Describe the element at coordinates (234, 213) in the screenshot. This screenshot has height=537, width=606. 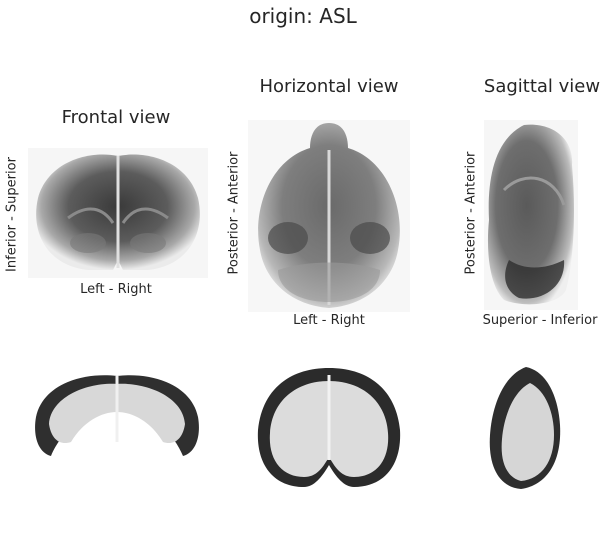
I see `horizontal-ylabel: Posterior - Anterior` at that location.